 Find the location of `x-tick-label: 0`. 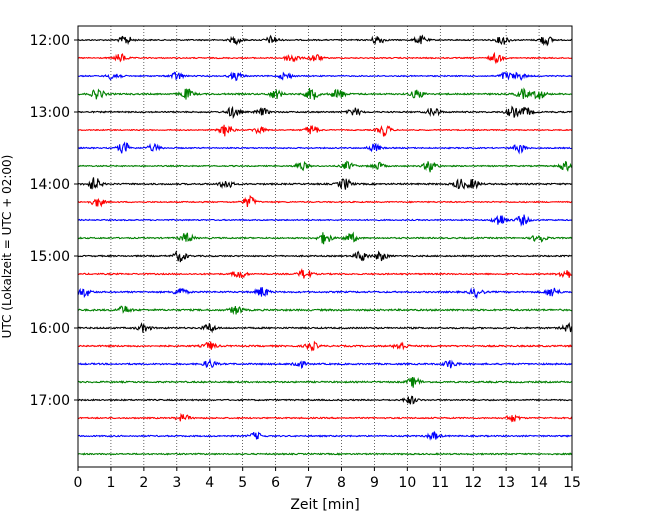

x-tick-label: 0 is located at coordinates (78, 483).